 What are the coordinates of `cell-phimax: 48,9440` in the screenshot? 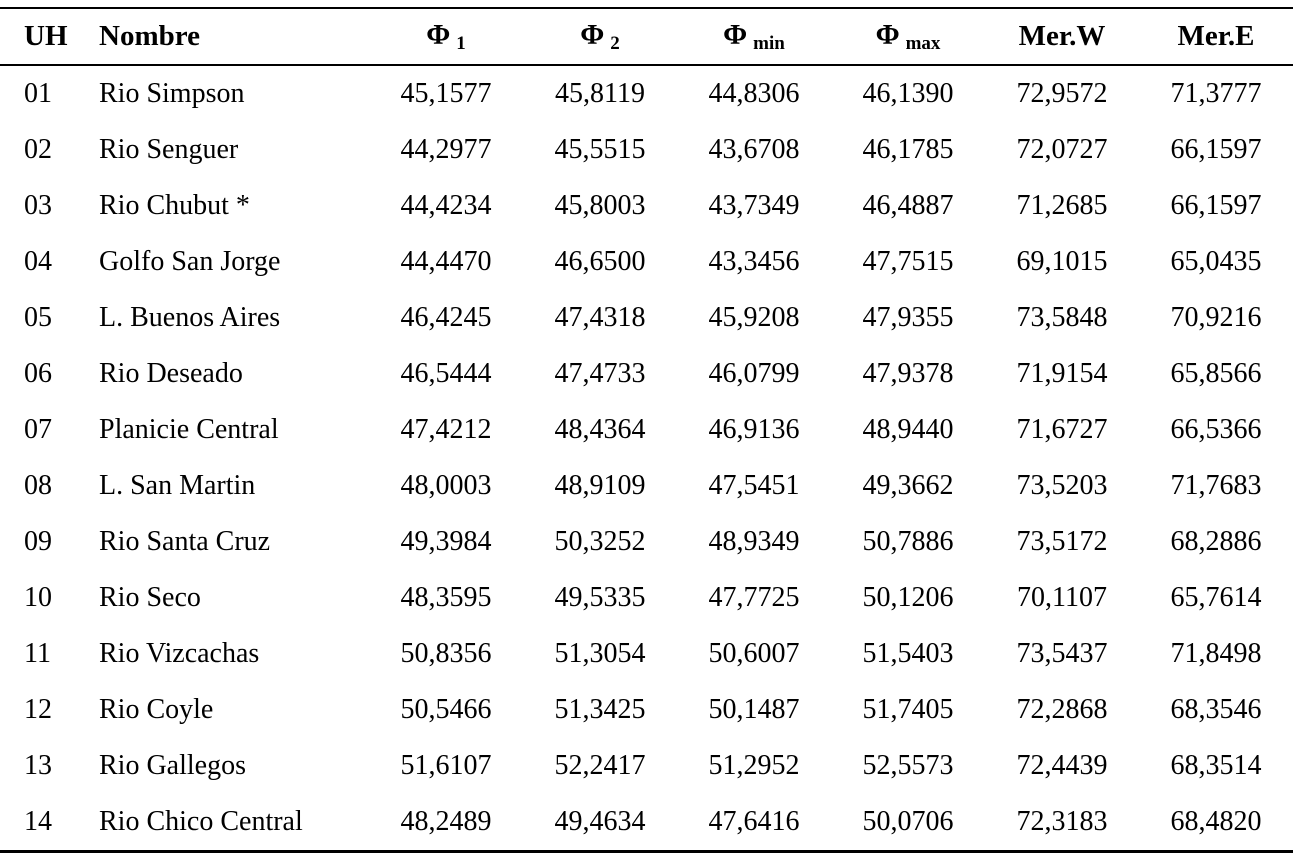 It's located at (908, 429).